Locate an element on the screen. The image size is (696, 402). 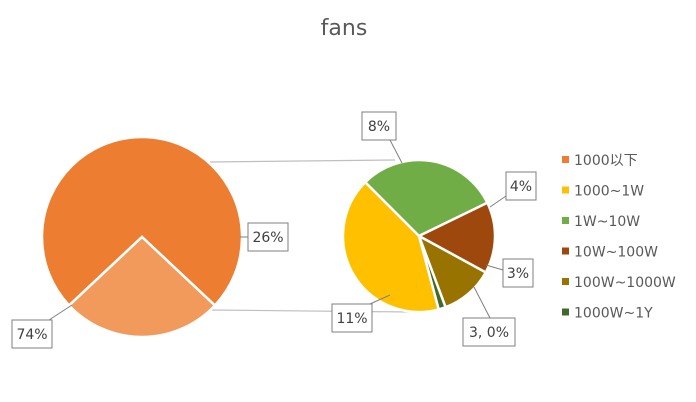
data-label-text: 11% is located at coordinates (351, 319).